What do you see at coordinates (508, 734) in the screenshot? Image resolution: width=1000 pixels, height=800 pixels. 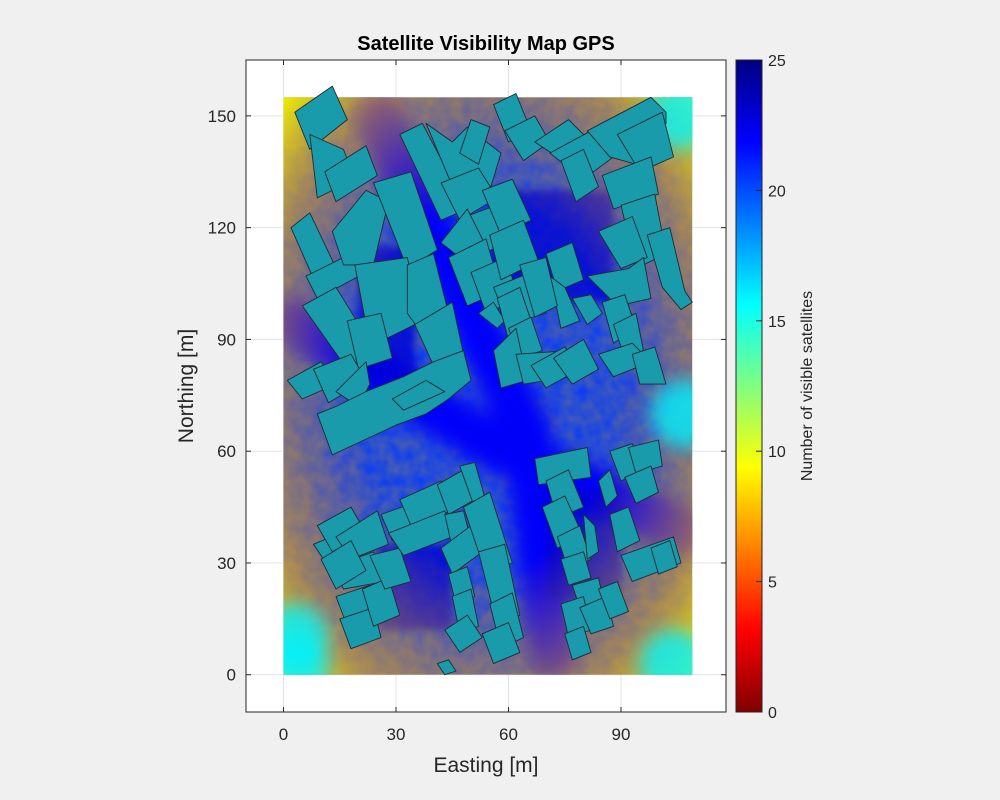 I see `x-tick-label-60: 60` at bounding box center [508, 734].